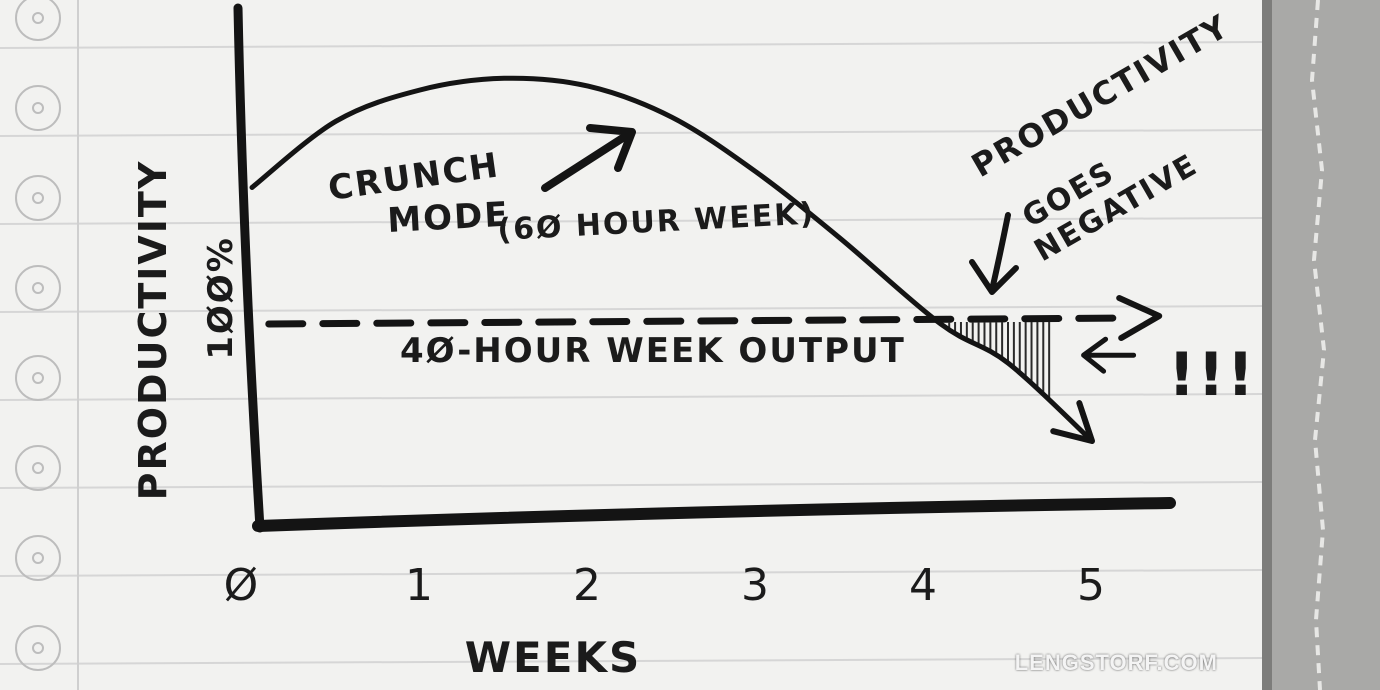 The image size is (1380, 690). Describe the element at coordinates (924, 585) in the screenshot. I see `x-tick-label: 4` at that location.